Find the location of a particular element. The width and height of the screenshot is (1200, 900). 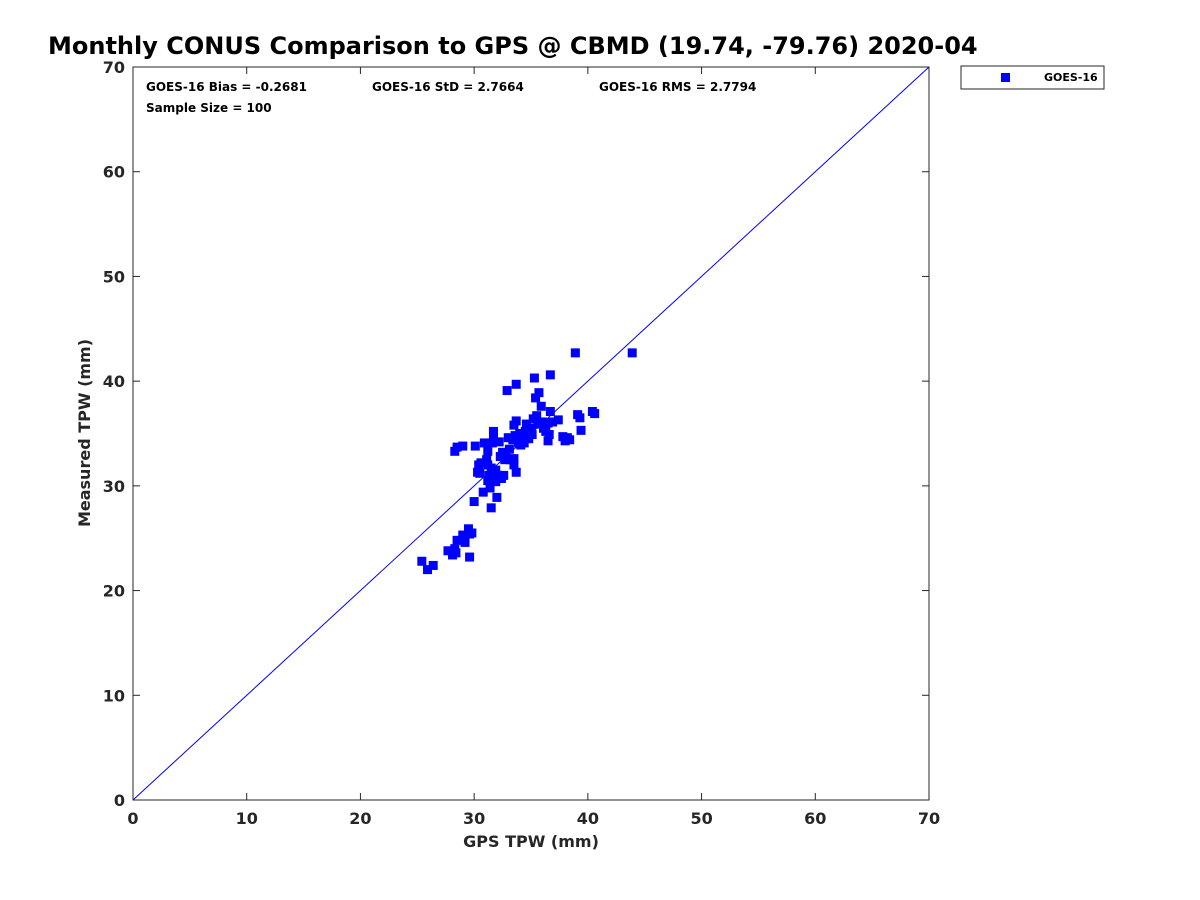

y-axis-label: Measured TPW (mm) is located at coordinates (84, 433).